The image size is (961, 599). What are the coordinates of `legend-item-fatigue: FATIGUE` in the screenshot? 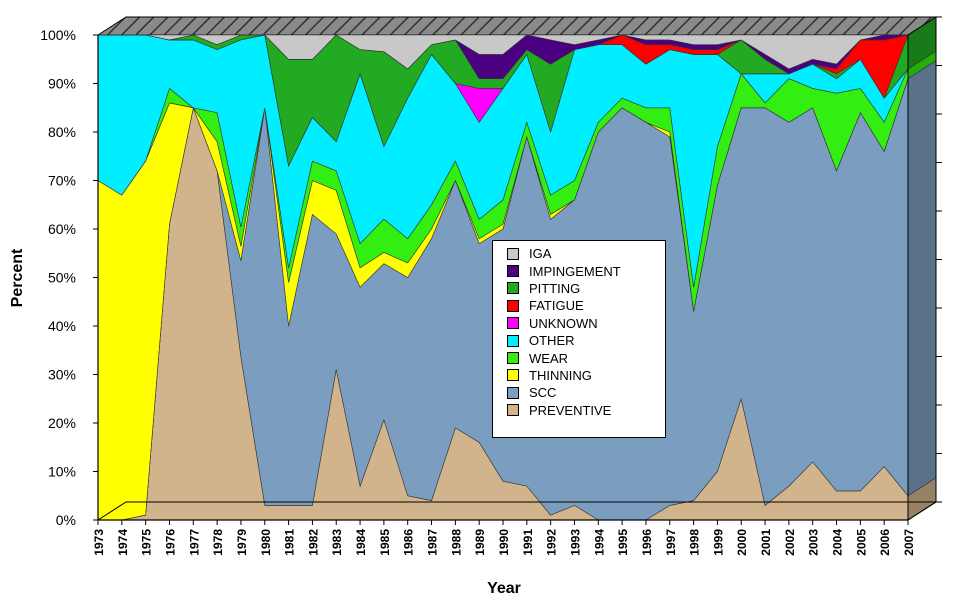 It's located at (586, 305).